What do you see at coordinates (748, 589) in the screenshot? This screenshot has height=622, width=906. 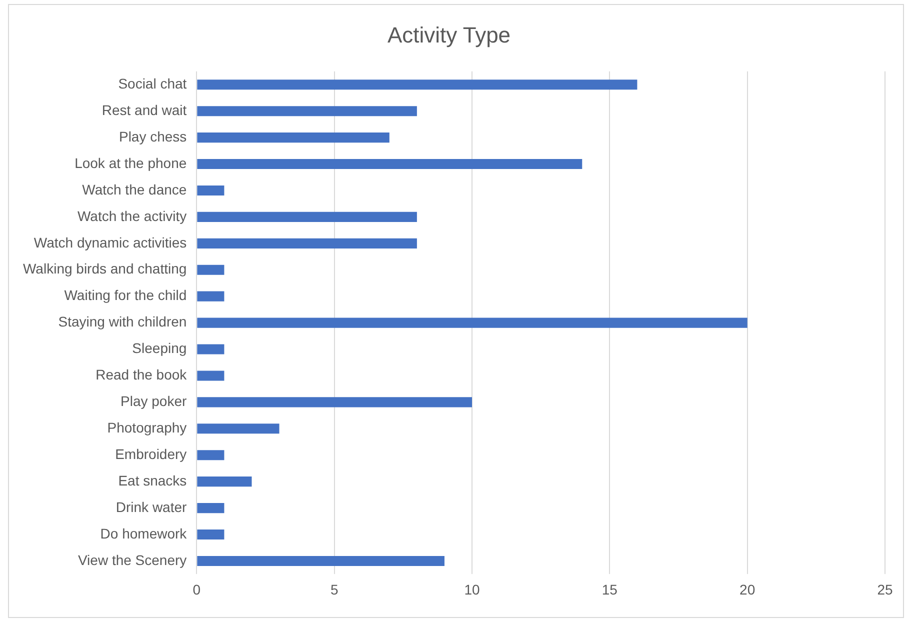 I see `x-tick-label: 20` at bounding box center [748, 589].